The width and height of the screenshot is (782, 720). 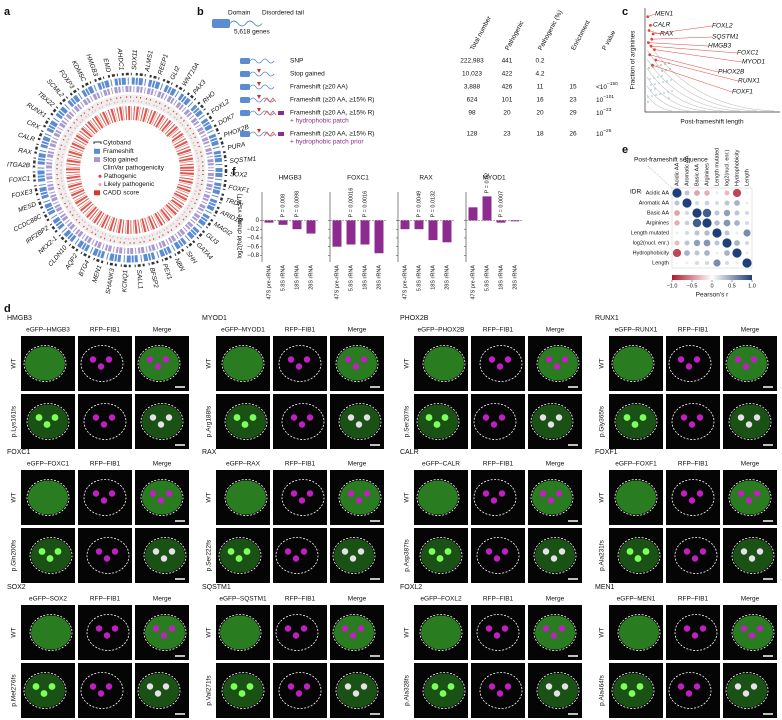 I want to click on y-tick-label: −0.2, so click(x=253, y=230).